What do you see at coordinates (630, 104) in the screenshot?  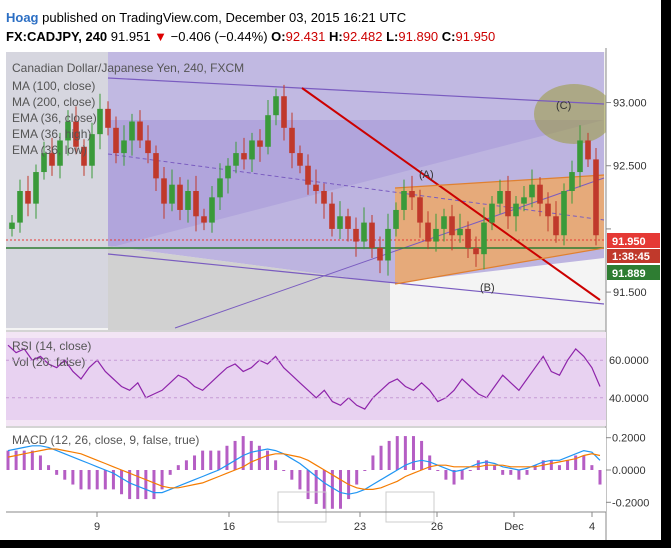 I see `price-tick-label: 93.000` at bounding box center [630, 104].